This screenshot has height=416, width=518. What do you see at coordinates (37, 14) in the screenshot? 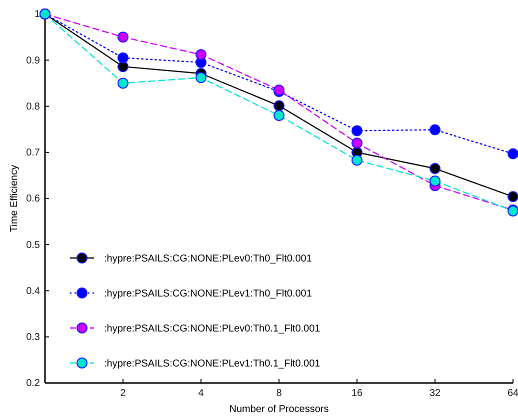
I see `y-tick-label: 1` at bounding box center [37, 14].